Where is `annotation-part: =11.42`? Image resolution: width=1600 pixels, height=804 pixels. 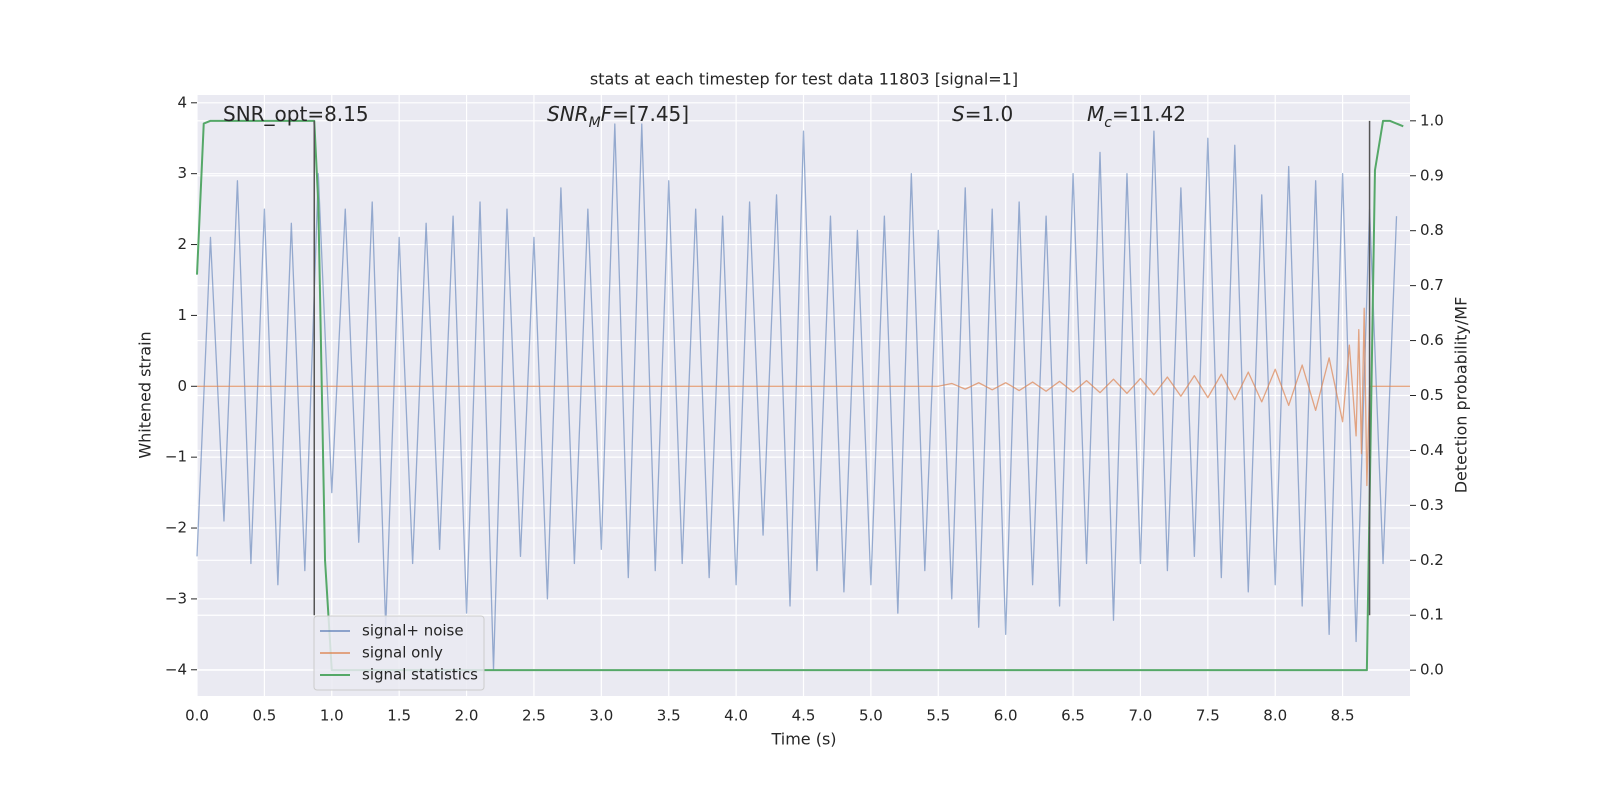
annotation-part: =11.42 is located at coordinates (1149, 114).